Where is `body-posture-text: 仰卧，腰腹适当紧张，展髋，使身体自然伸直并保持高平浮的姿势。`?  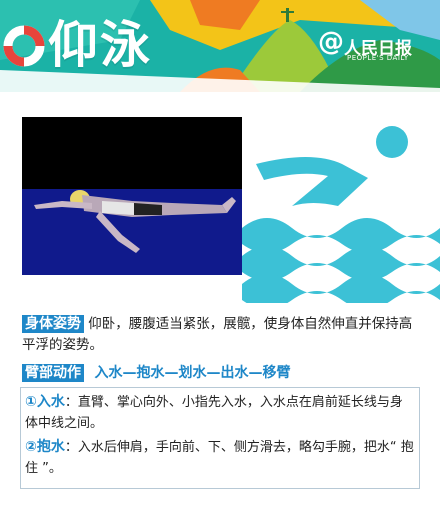 body-posture-text: 仰卧，腰腹适当紧张，展髋，使身体自然伸直并保持高平浮的姿势。 is located at coordinates (217, 334).